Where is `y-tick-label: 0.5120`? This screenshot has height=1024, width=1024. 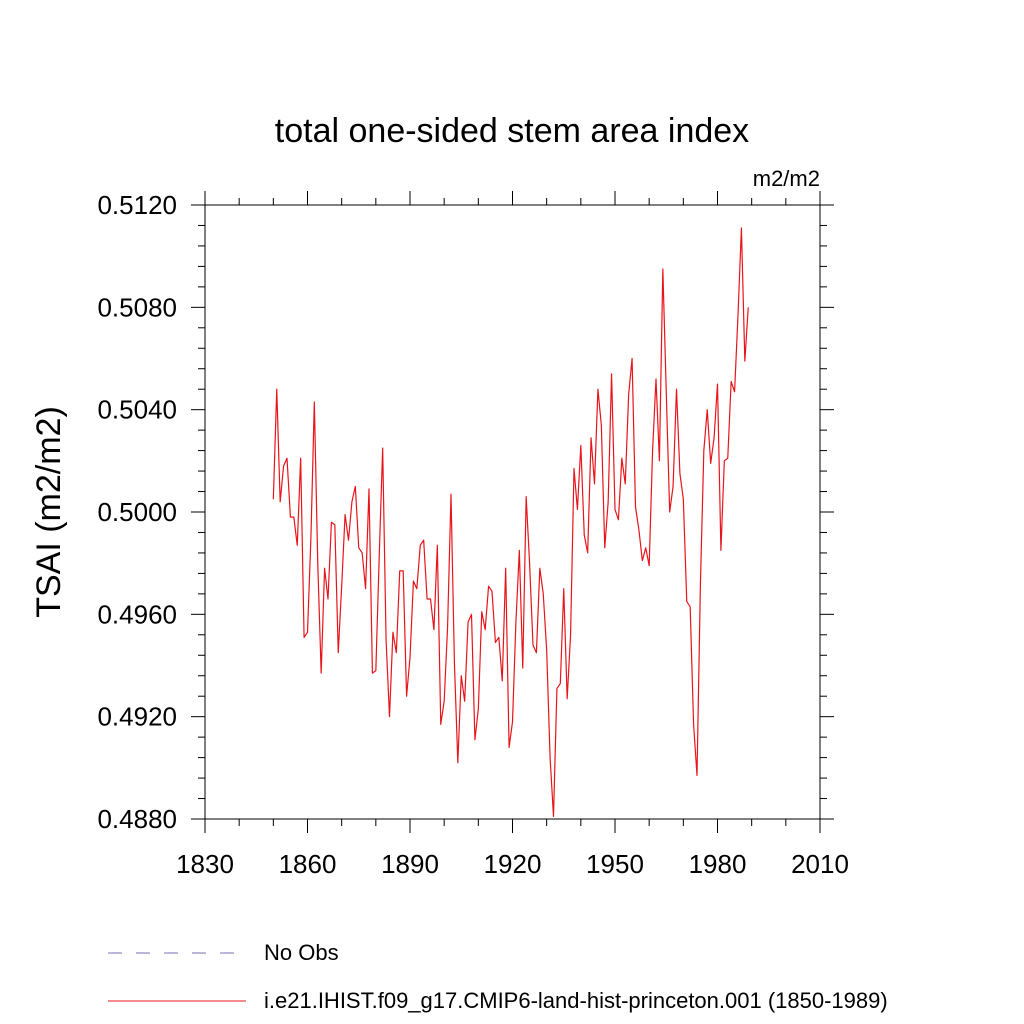
y-tick-label: 0.5120 is located at coordinates (137, 205).